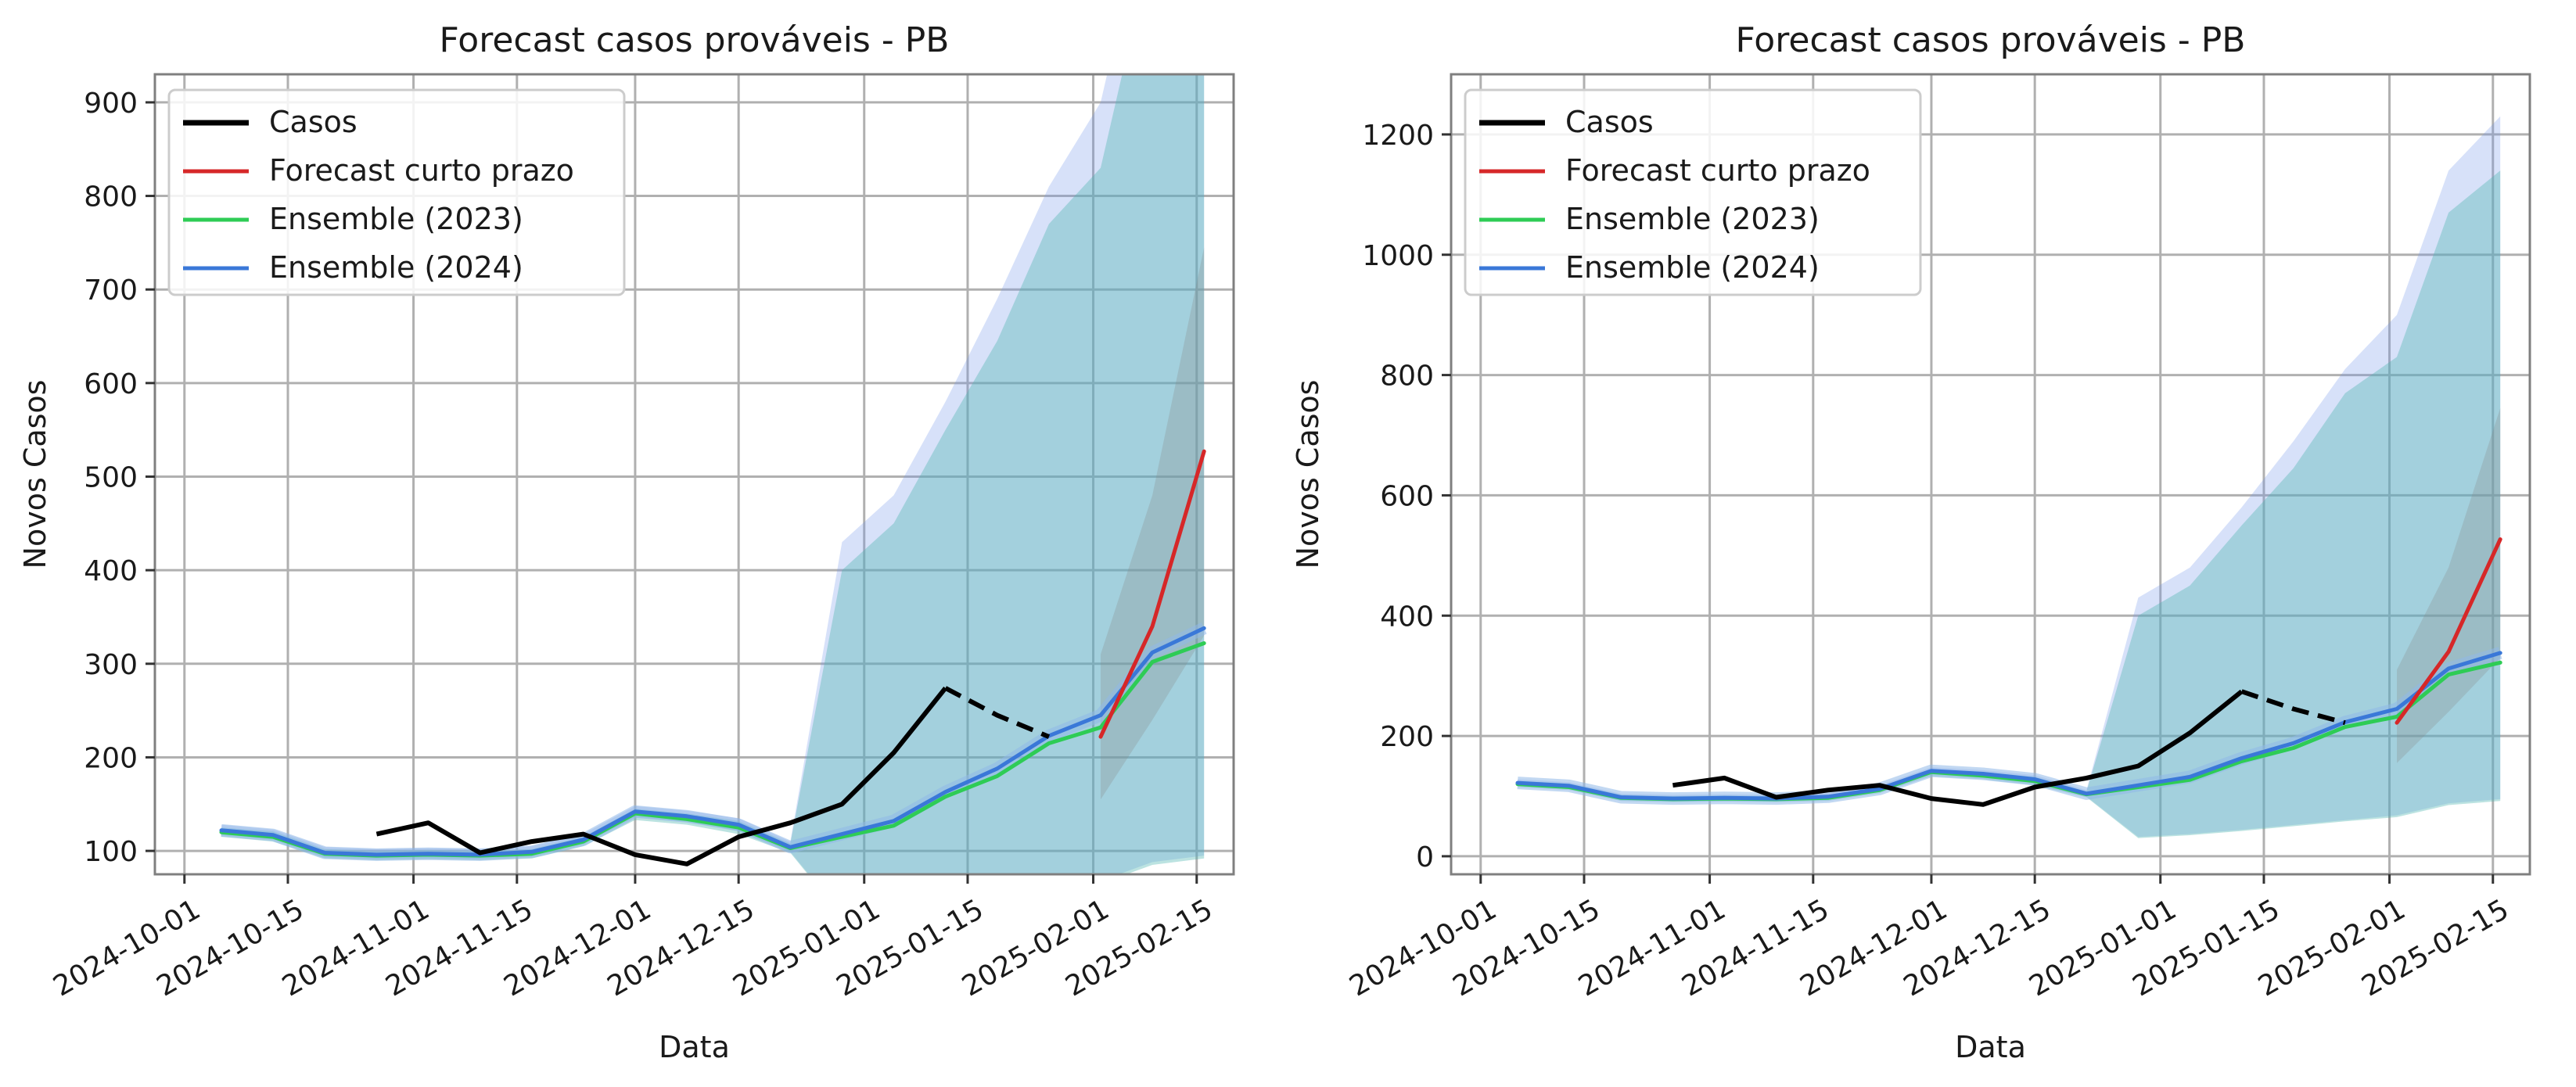 This screenshot has width=2576, height=1087. What do you see at coordinates (111, 477) in the screenshot?
I see `y-tick-label: 500` at bounding box center [111, 477].